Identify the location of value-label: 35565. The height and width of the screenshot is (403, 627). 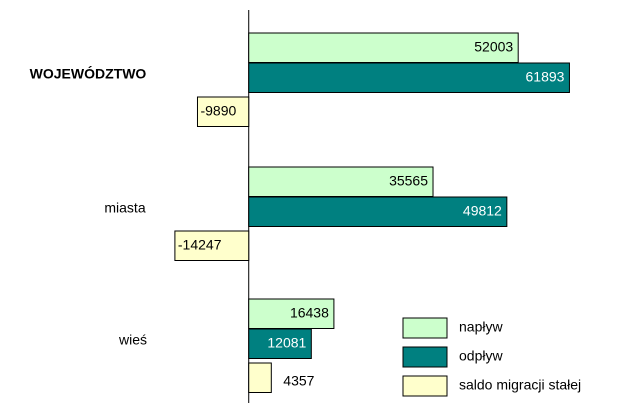
(408, 180).